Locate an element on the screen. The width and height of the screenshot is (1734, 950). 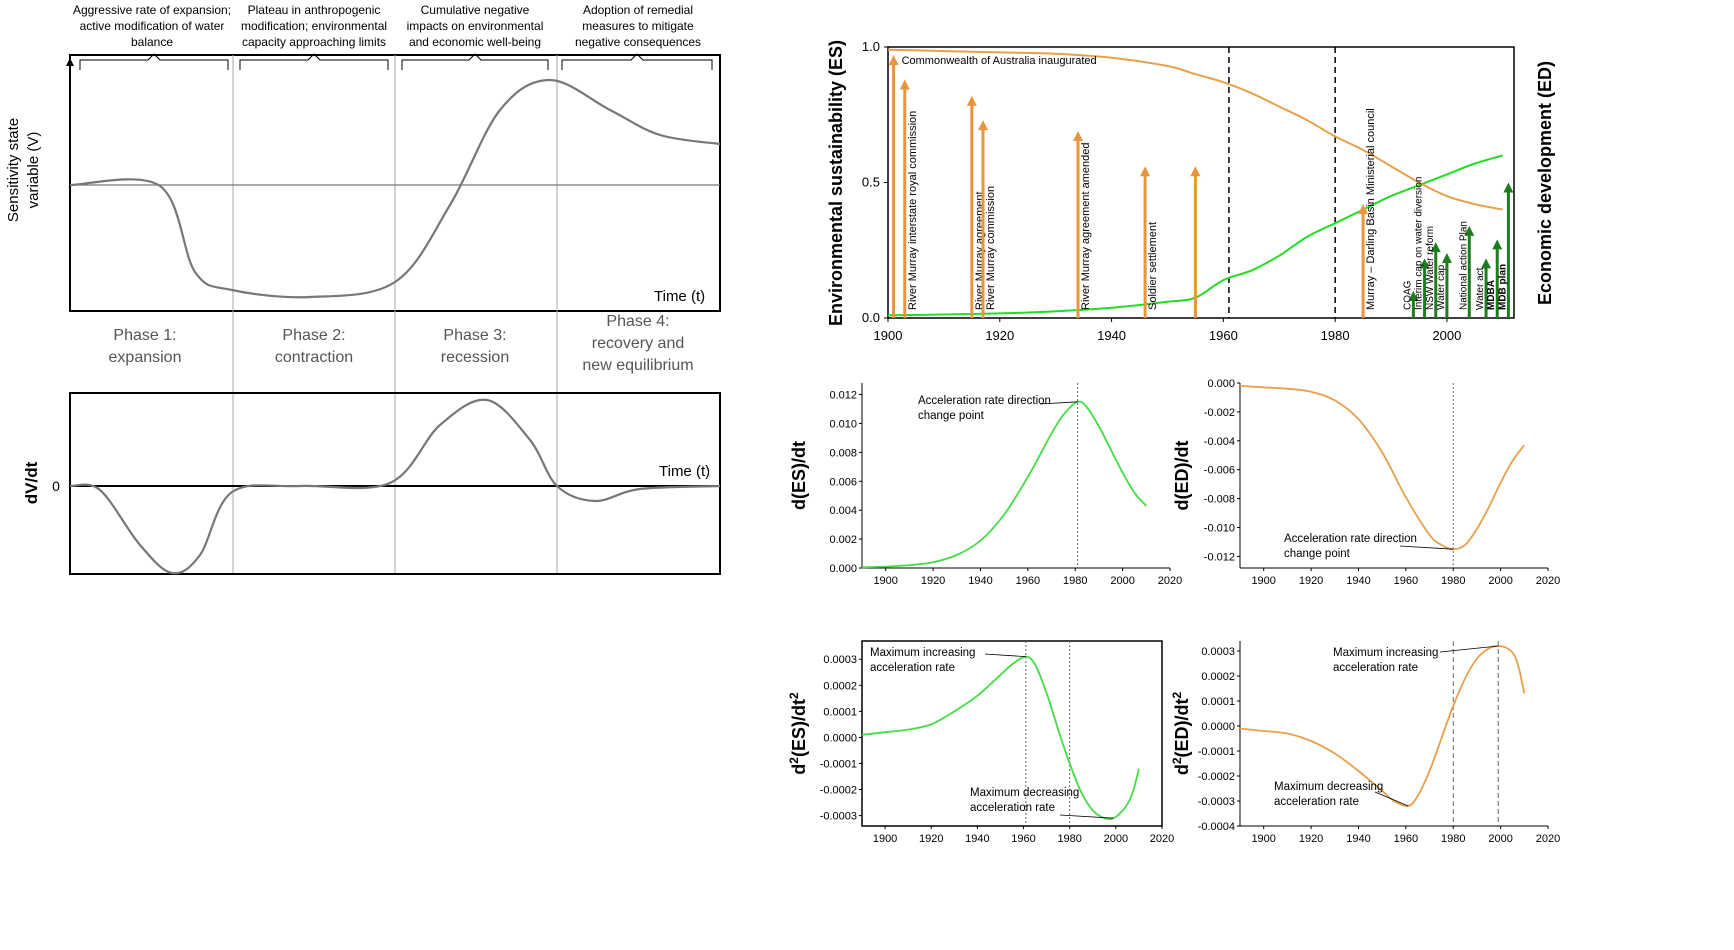
v-curve is located at coordinates (395, 188).